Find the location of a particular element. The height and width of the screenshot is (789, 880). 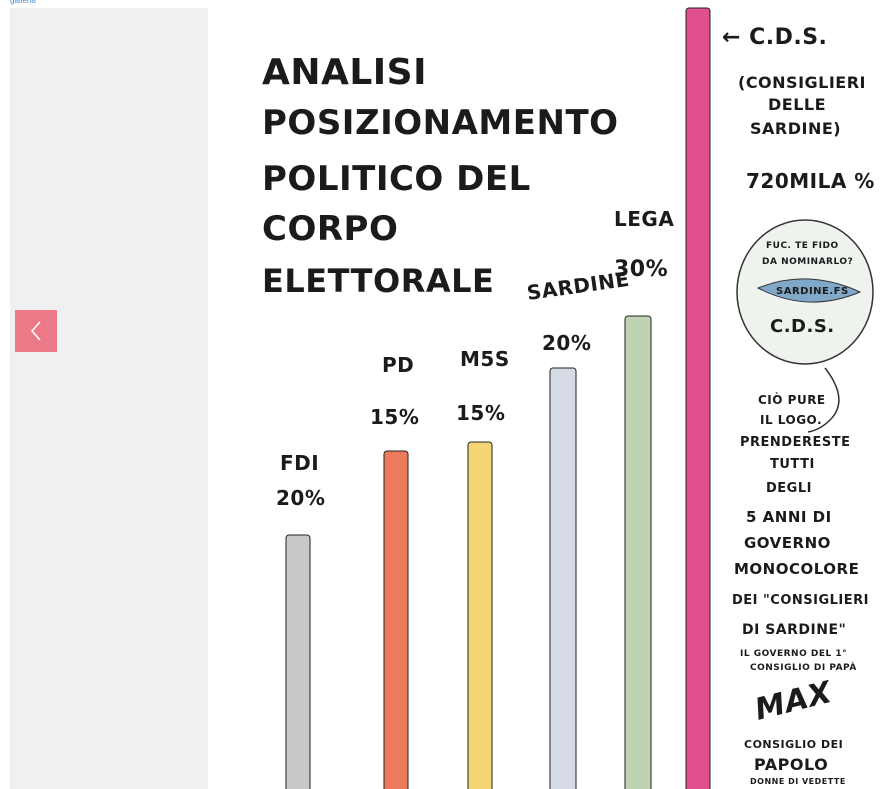

title-line-3: POLITICO DEL is located at coordinates (396, 179).